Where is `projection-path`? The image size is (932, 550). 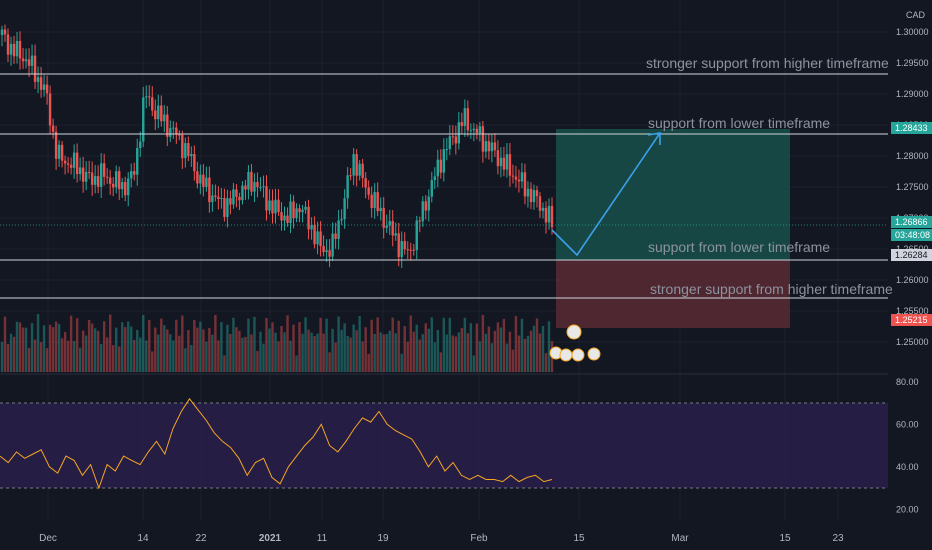 projection-path is located at coordinates (606, 194).